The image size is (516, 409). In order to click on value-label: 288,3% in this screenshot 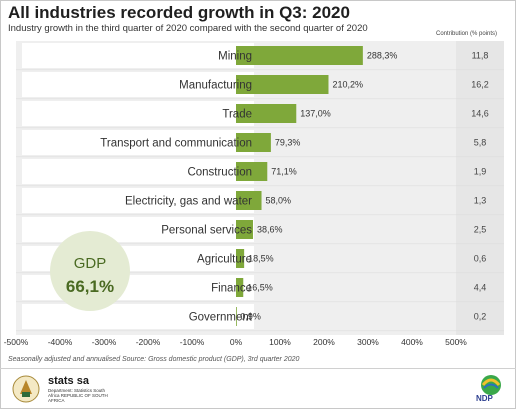, I will do `click(382, 56)`.